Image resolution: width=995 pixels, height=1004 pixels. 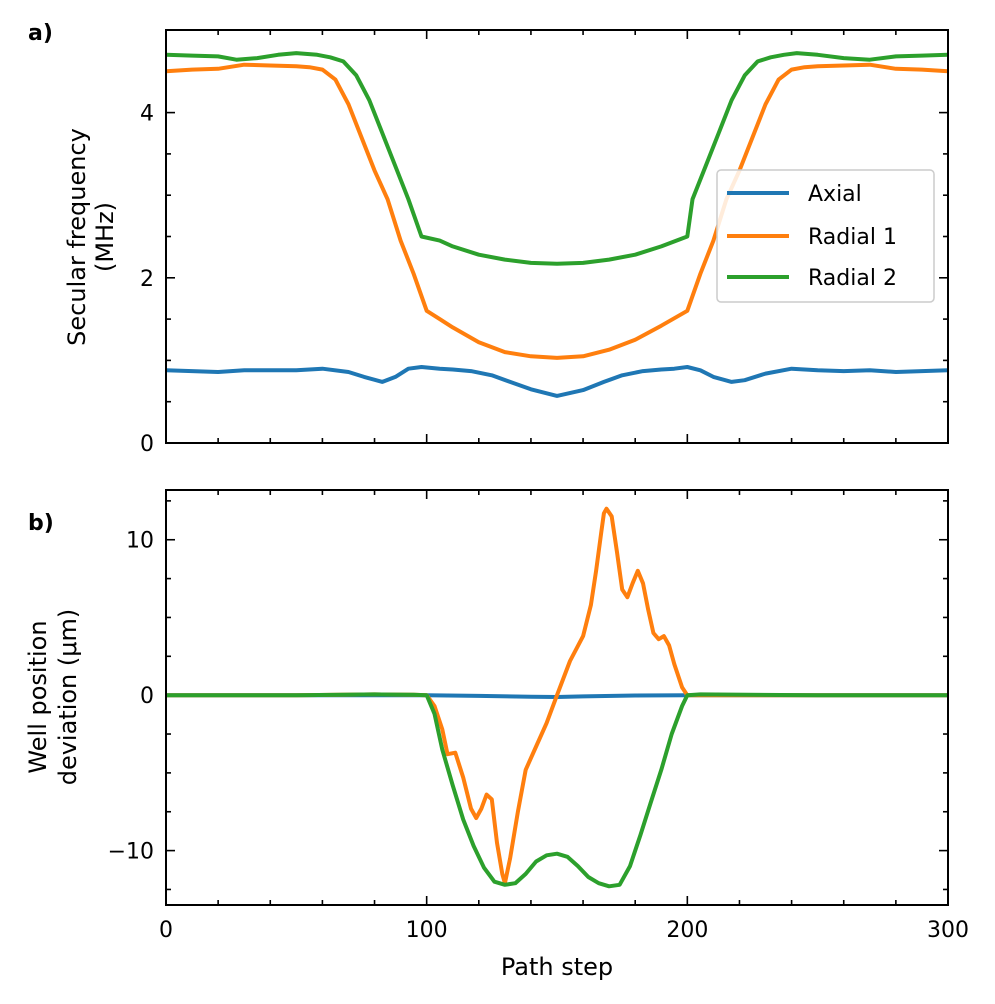 I want to click on ylabel-b-line-1: Well position, so click(x=38, y=696).